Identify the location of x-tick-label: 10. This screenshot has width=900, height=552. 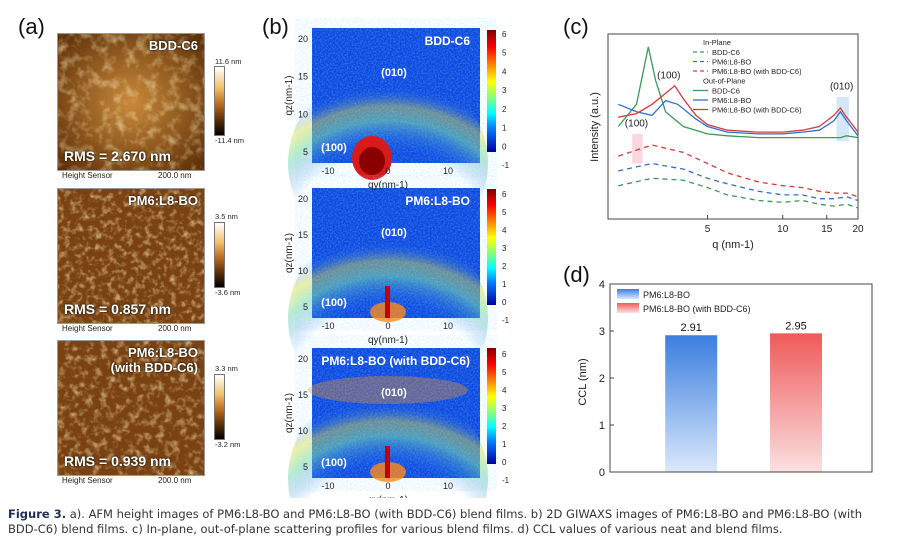
(783, 229).